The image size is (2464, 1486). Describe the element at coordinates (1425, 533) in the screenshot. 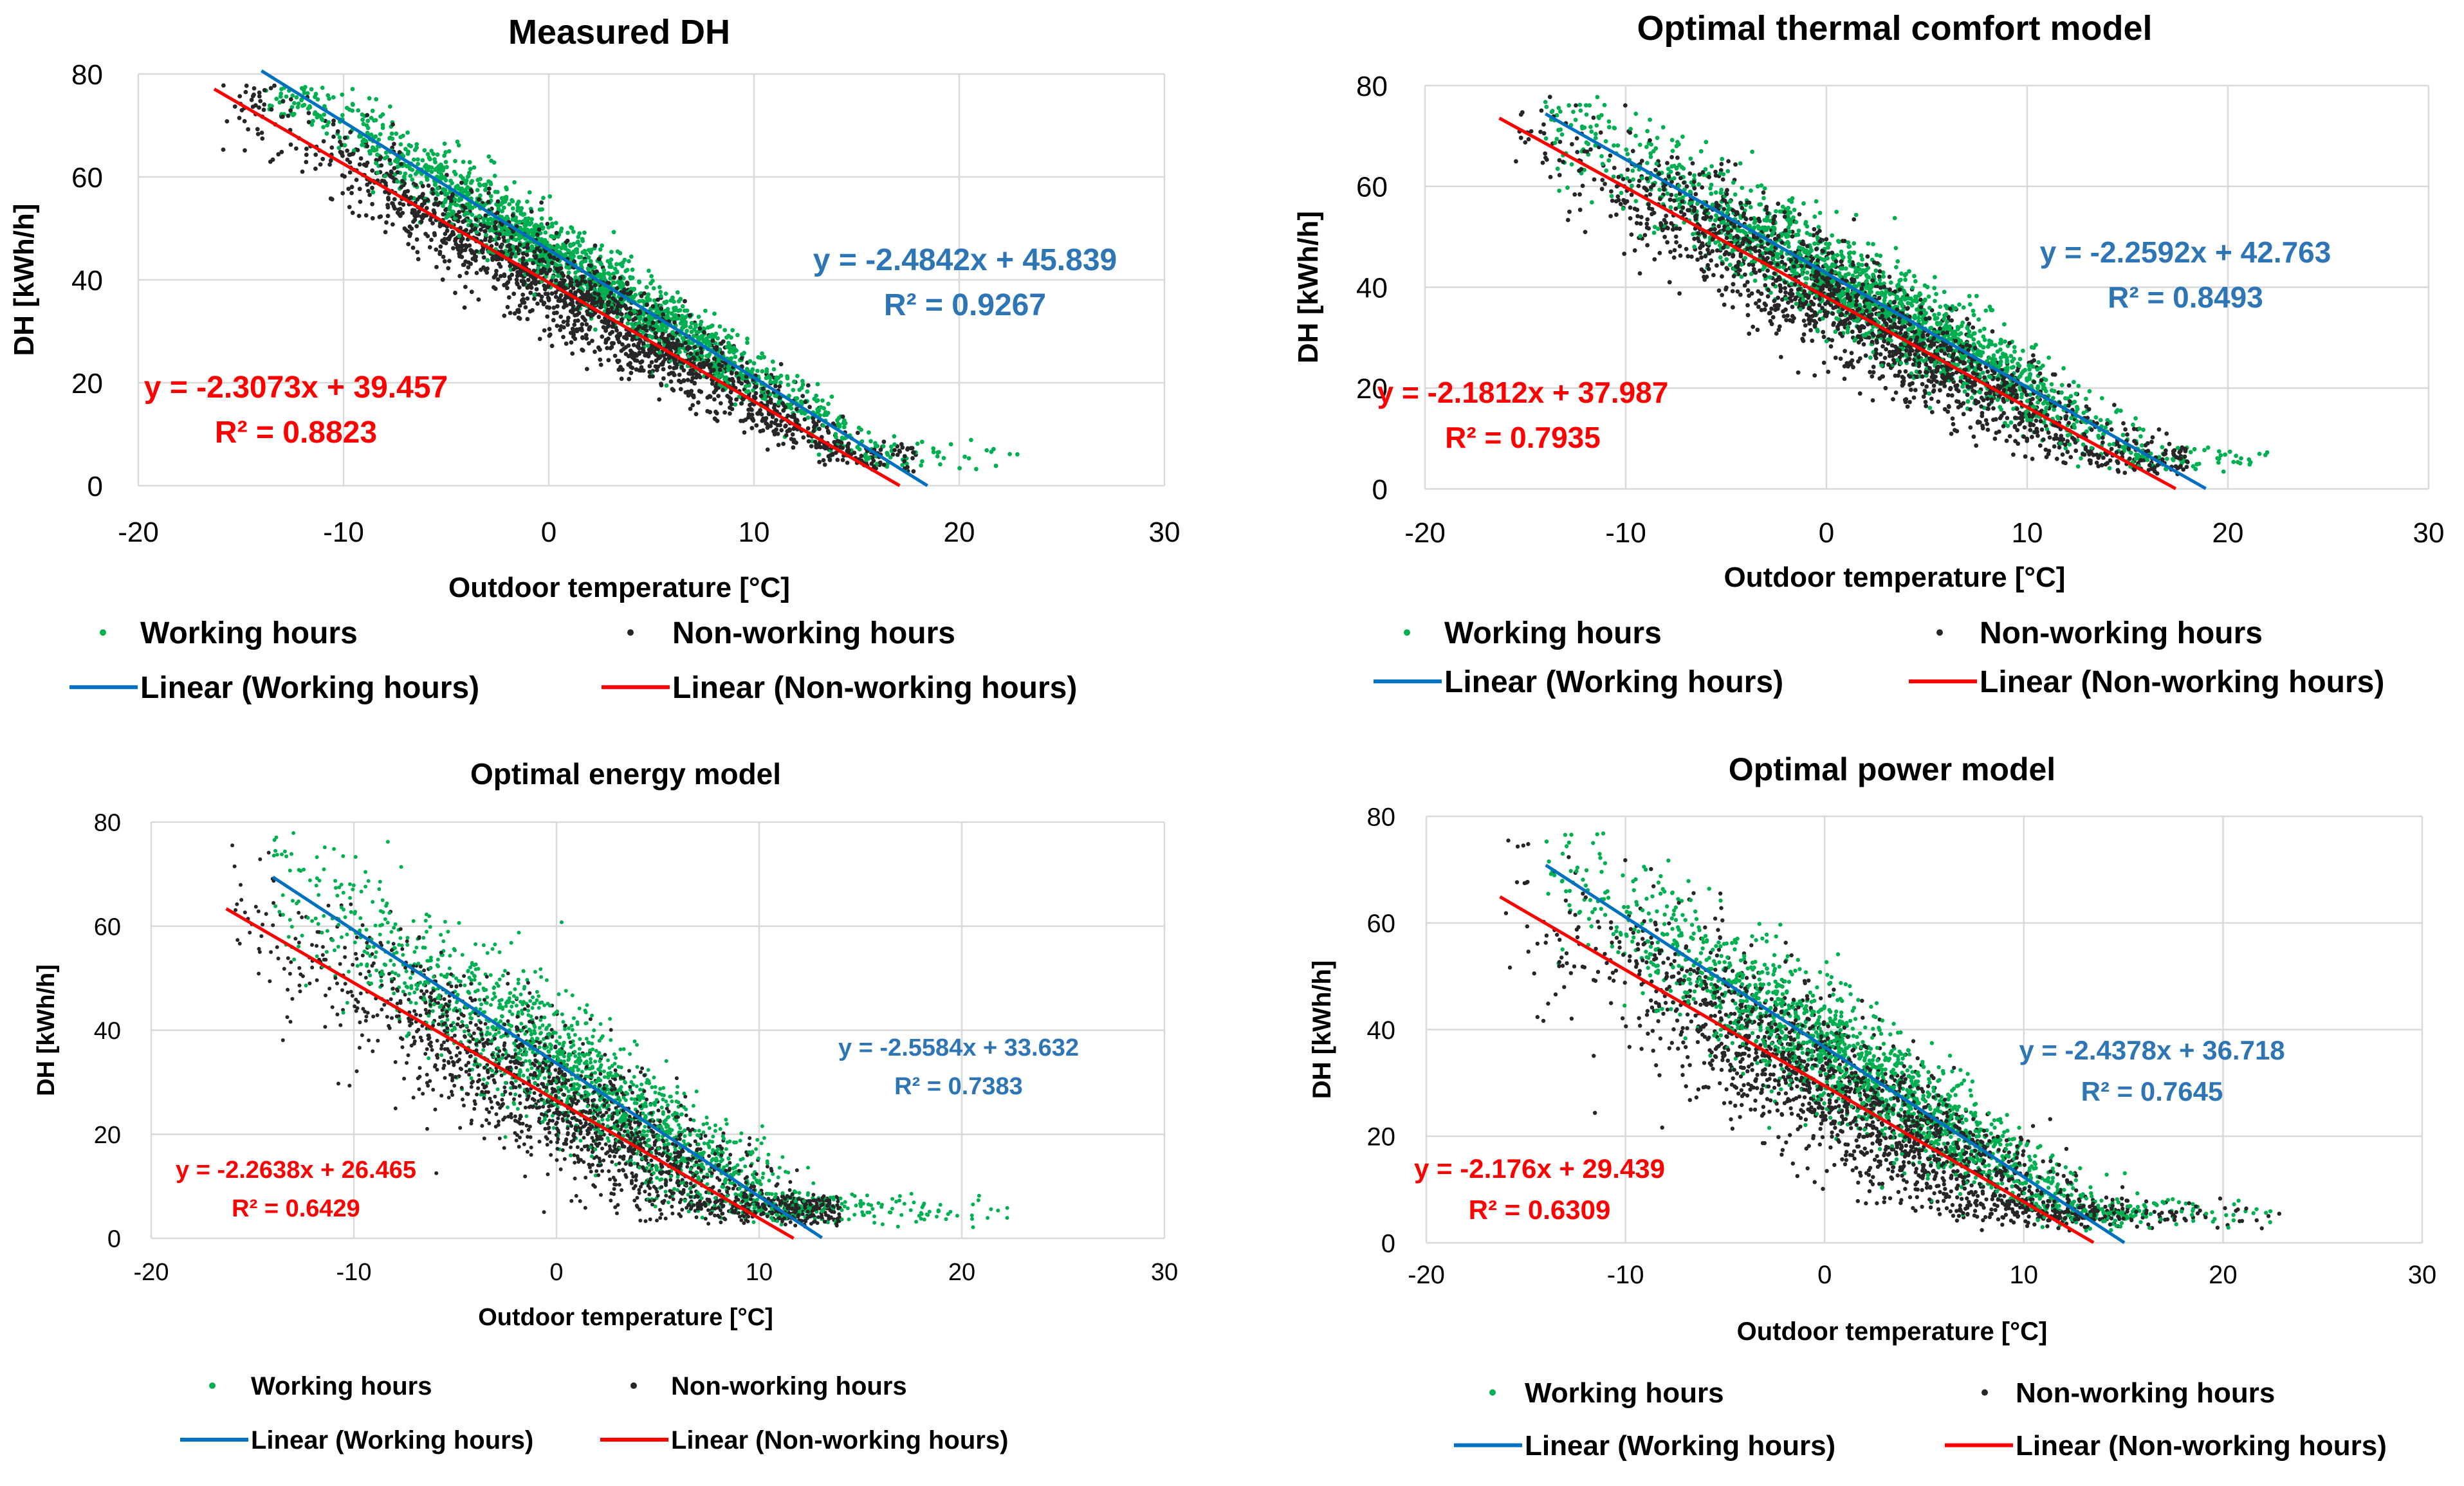

I see `x-tick-label: -20` at that location.